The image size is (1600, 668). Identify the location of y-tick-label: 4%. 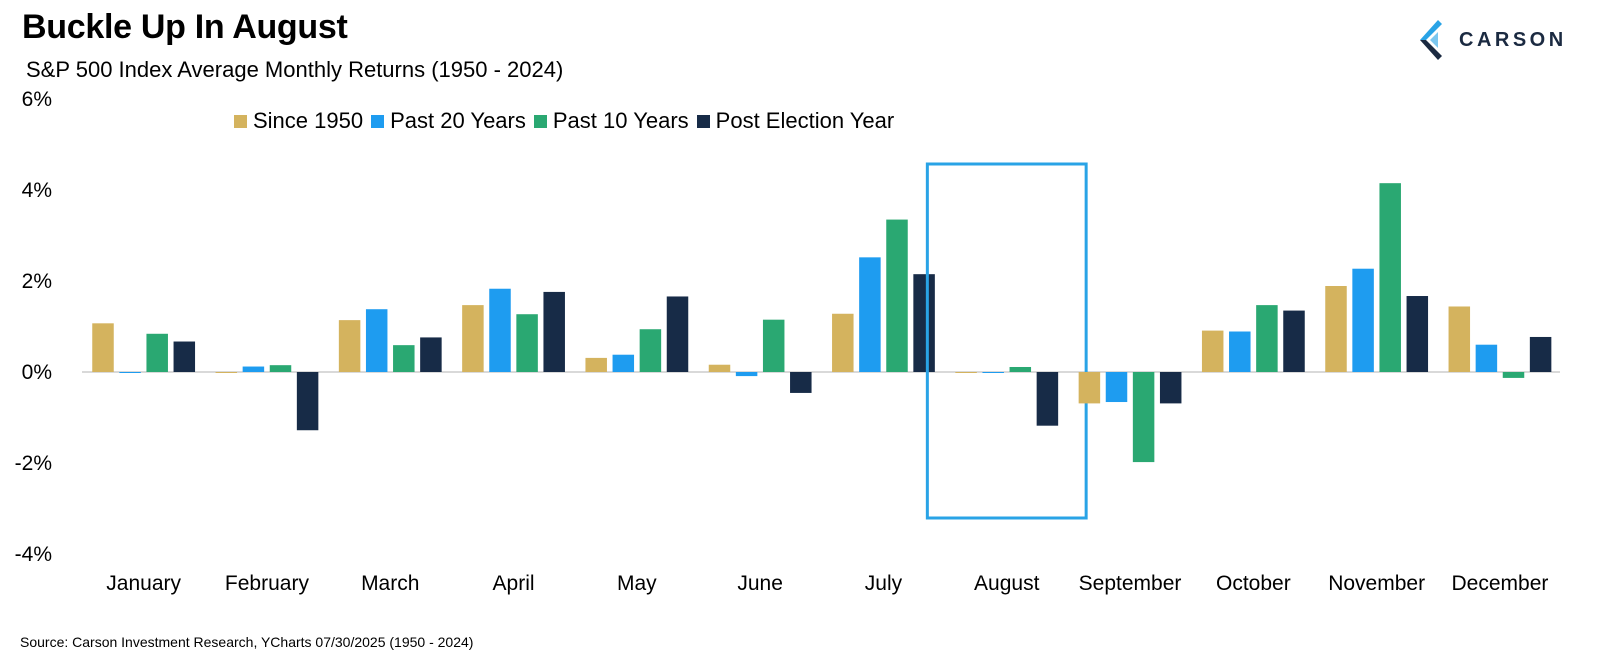
(37, 190).